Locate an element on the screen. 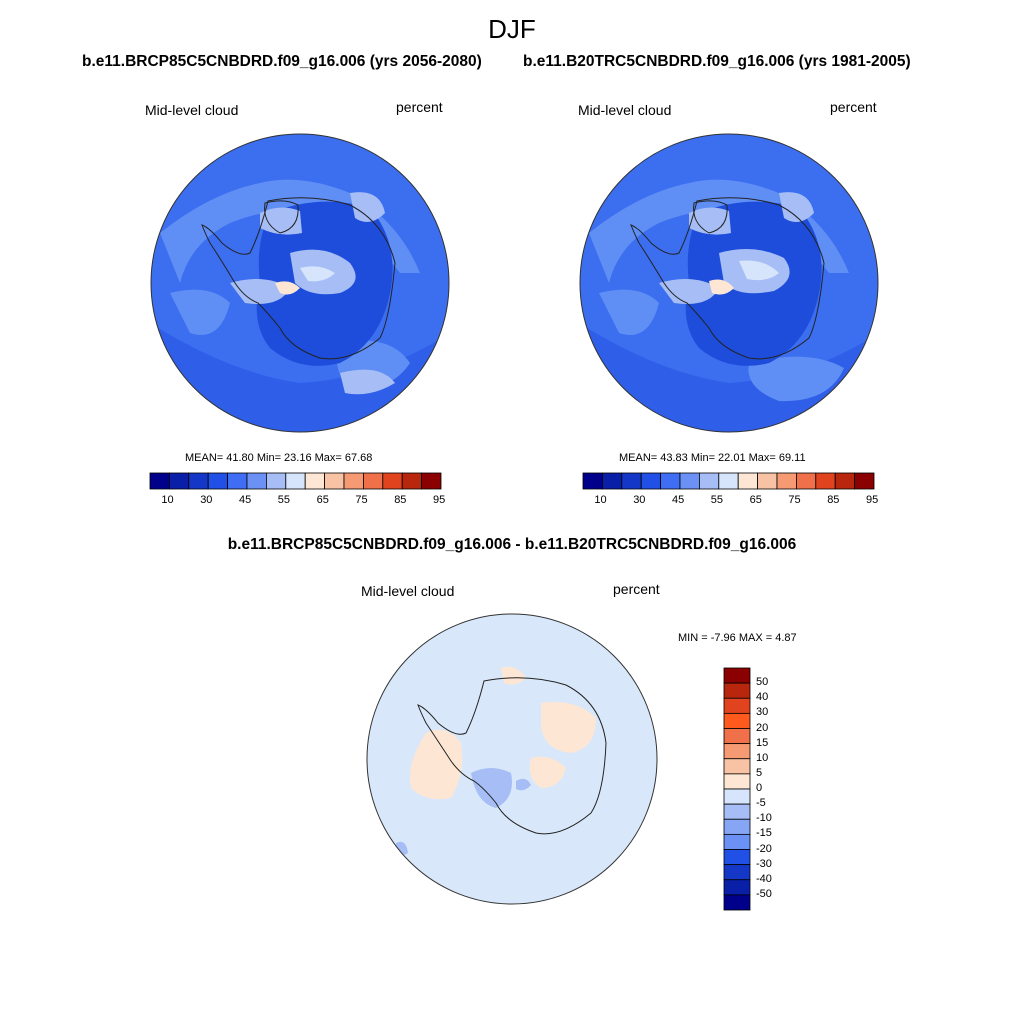  historical-colorbar-tick-label: 10 is located at coordinates (600, 500).